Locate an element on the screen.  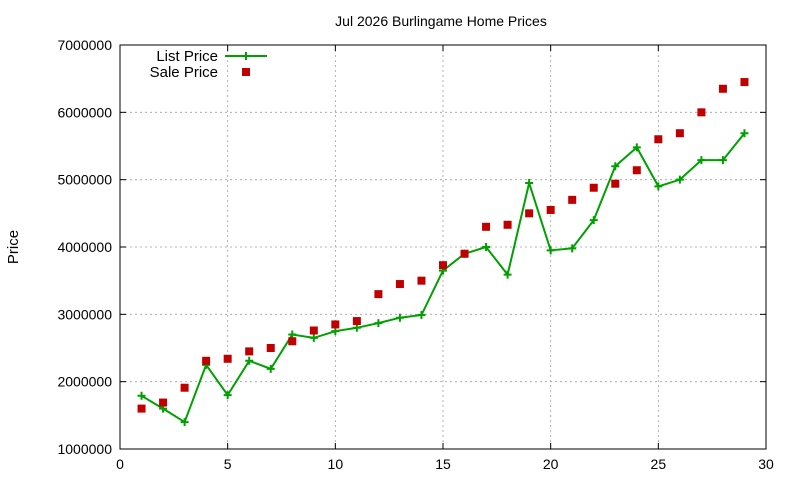
y-tick-label: 1000000 is located at coordinates (84, 449).